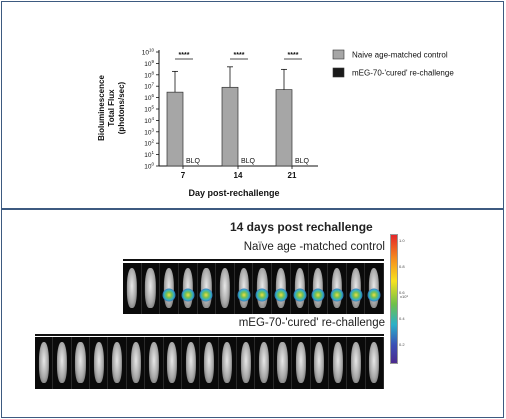 The width and height of the screenshot is (506, 419). I want to click on chart-bars: BLQ **** BLQ **** BLQ ****, so click(238, 109).